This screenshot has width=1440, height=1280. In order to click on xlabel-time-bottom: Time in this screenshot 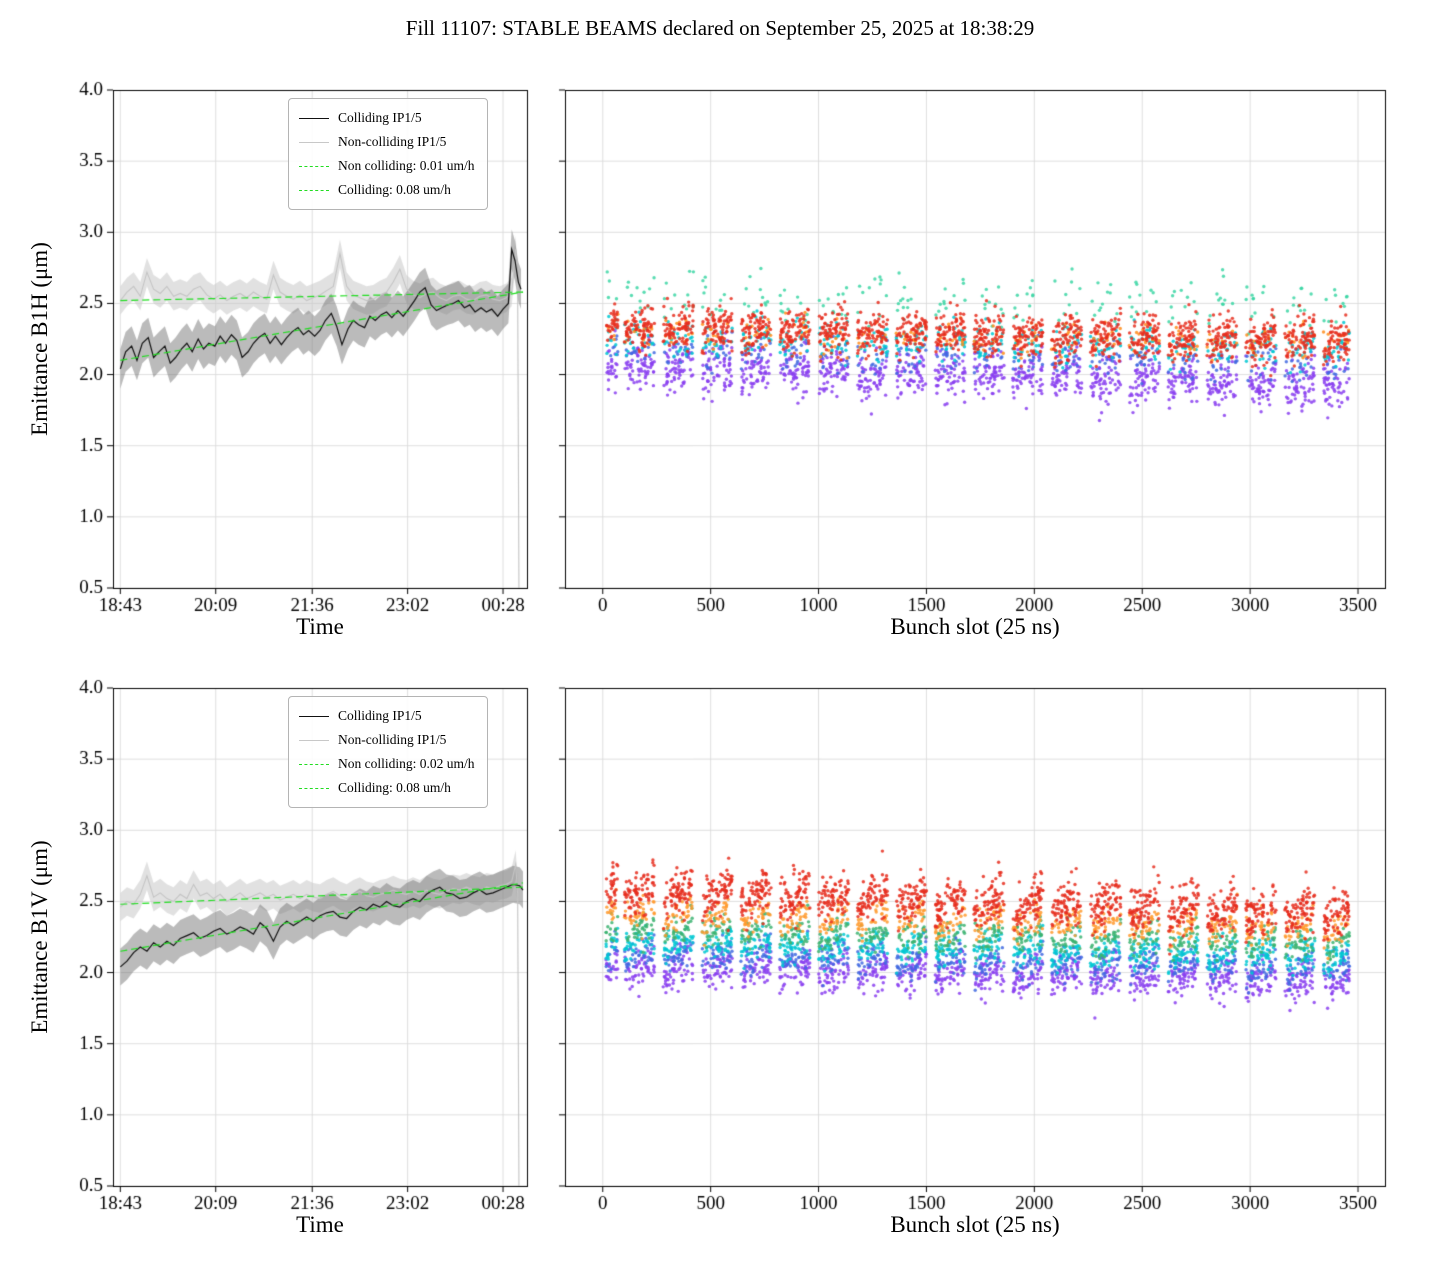, I will do `click(320, 1224)`.